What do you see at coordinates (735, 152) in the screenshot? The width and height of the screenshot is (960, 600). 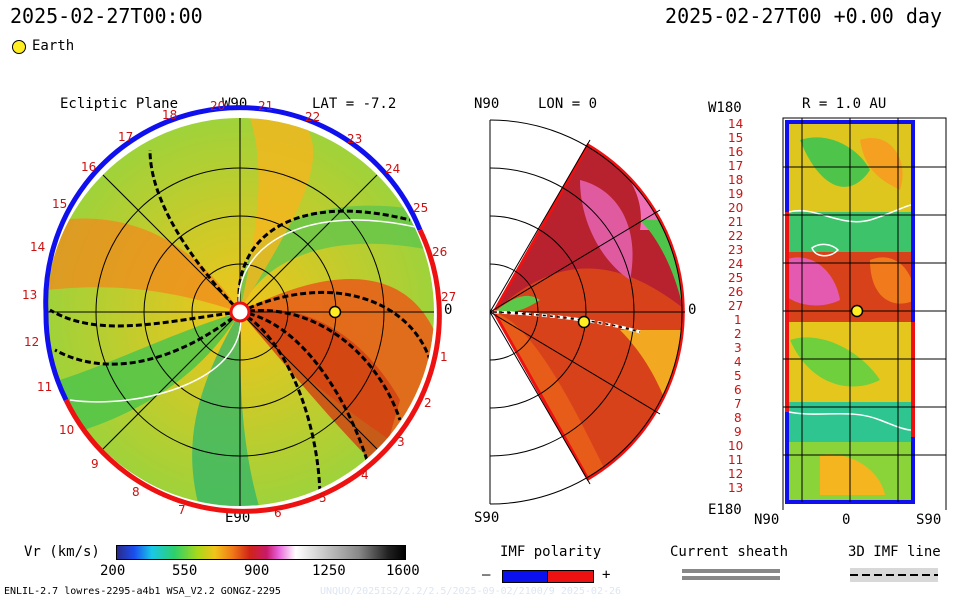 I see `r-y-label: 16` at bounding box center [735, 152].